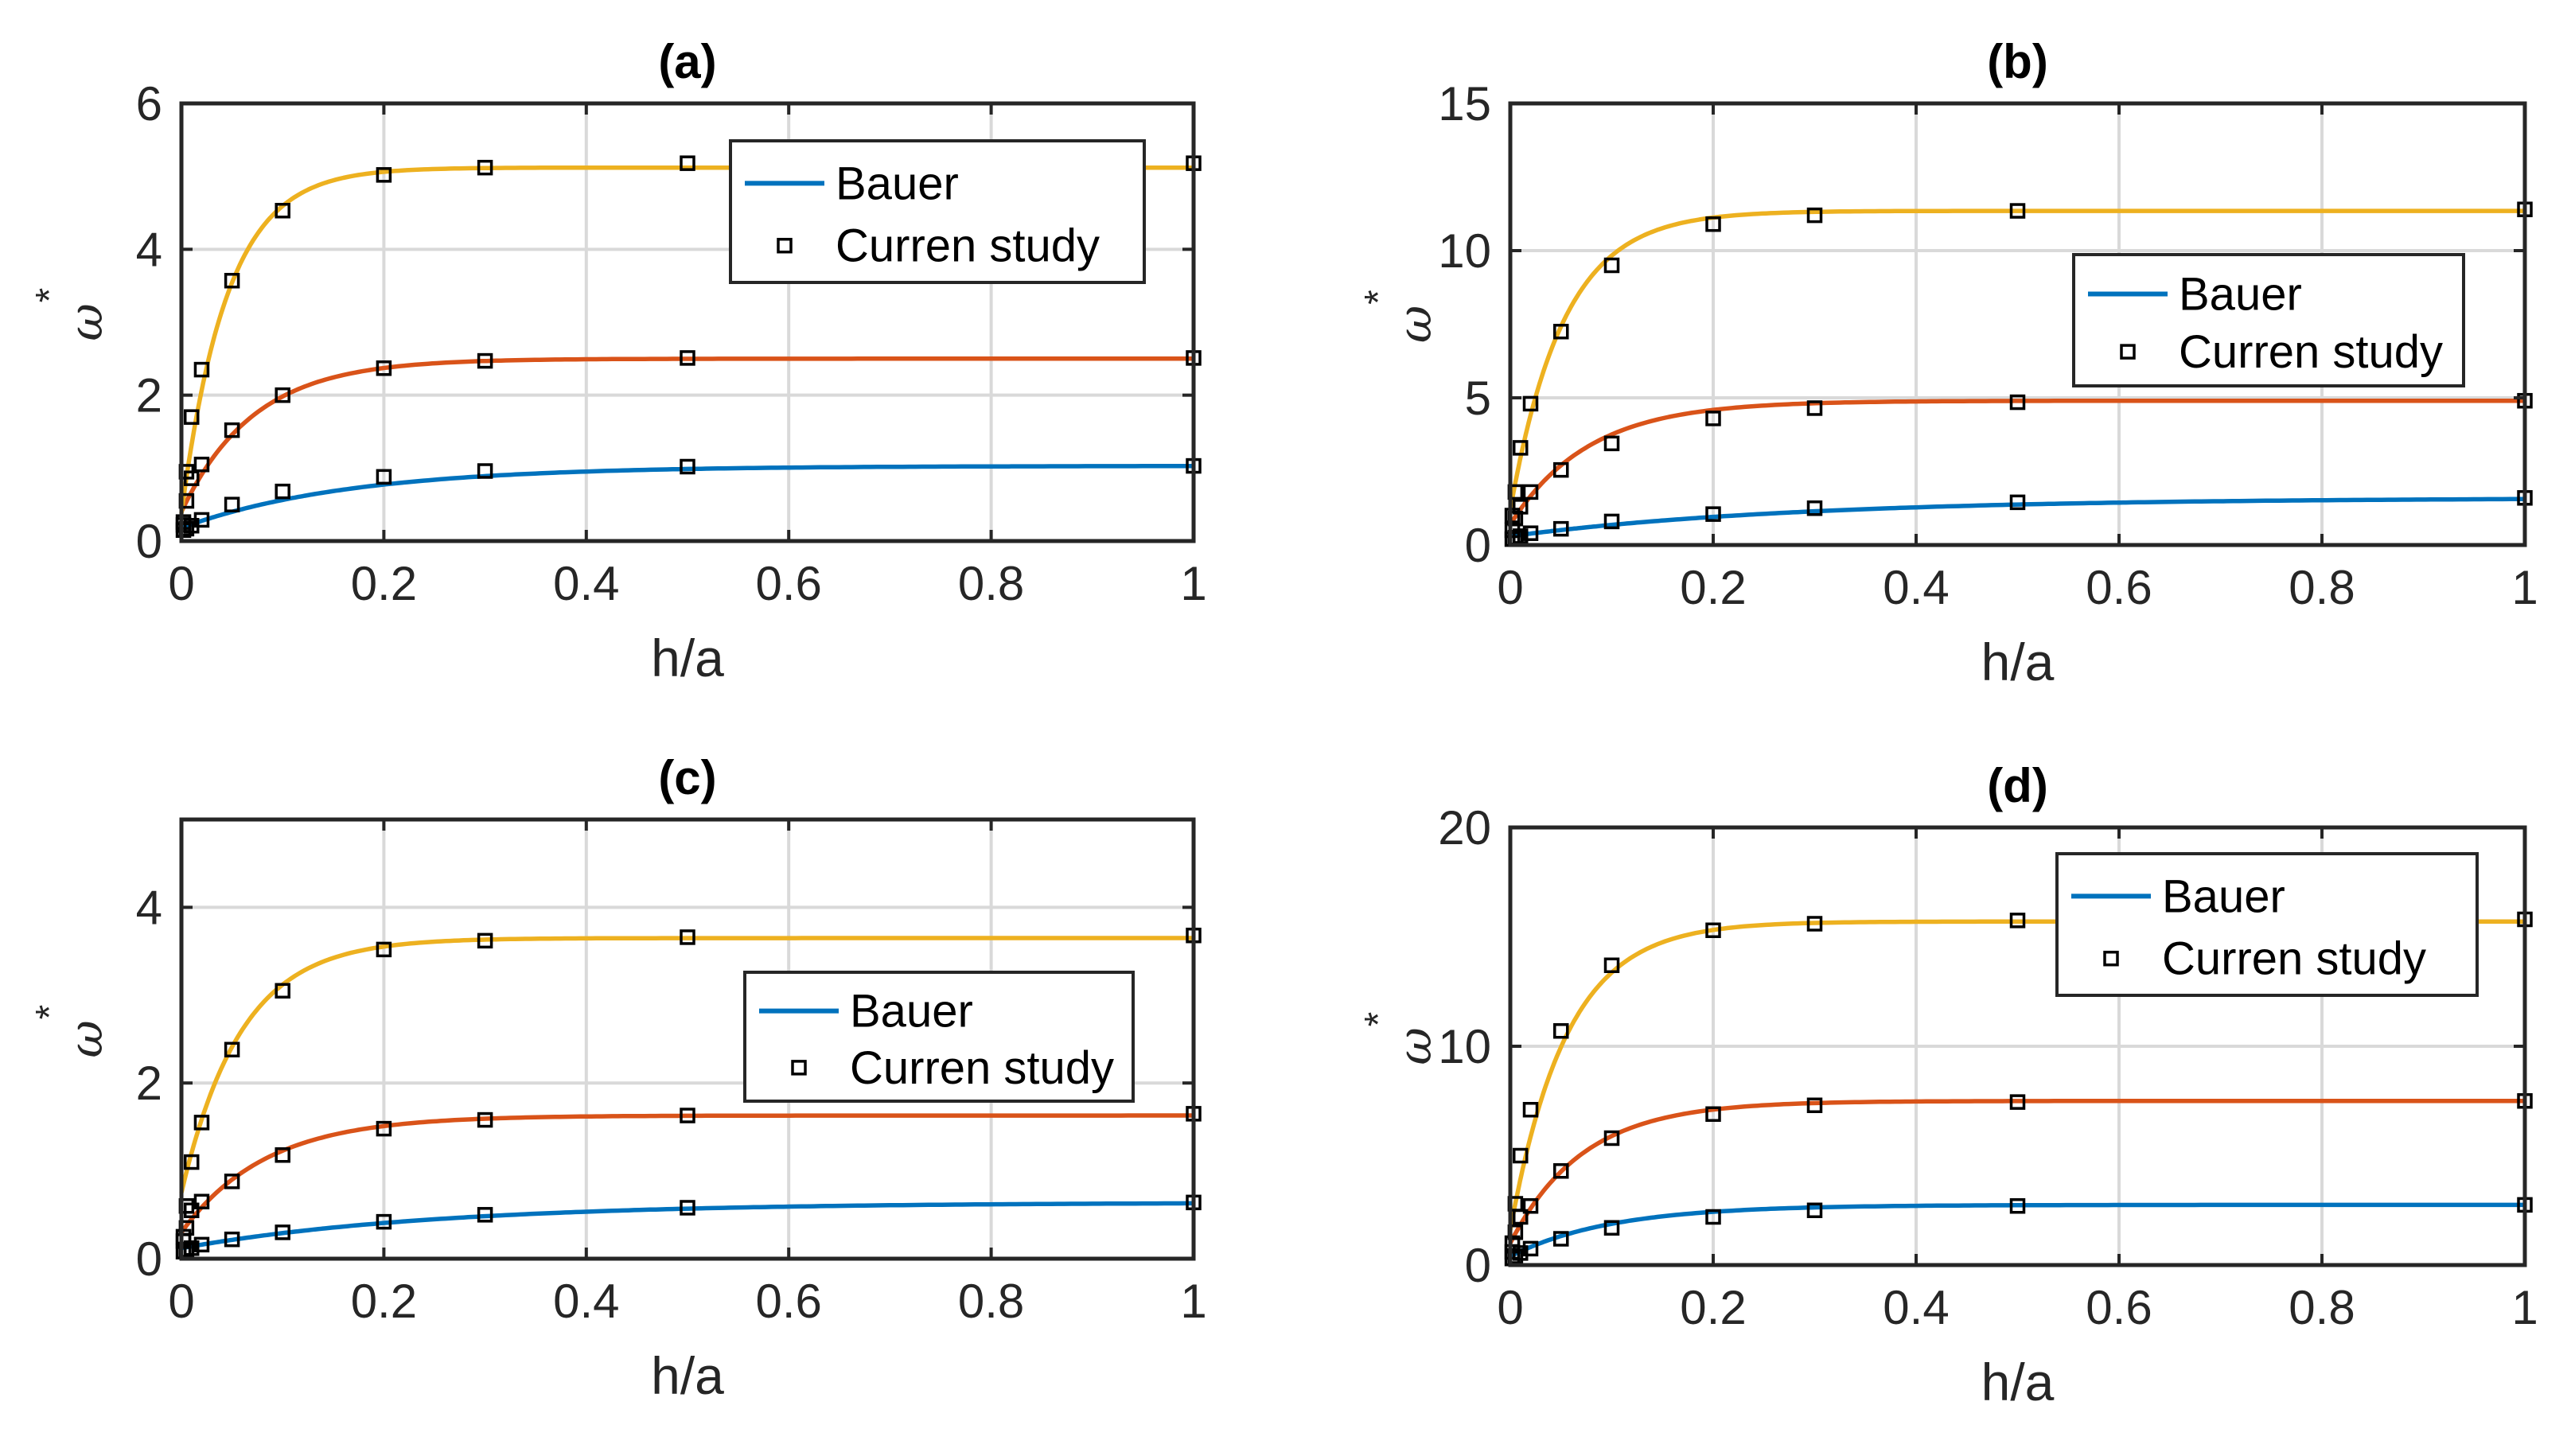 Image resolution: width=2571 pixels, height=1456 pixels. Describe the element at coordinates (687, 61) in the screenshot. I see `chart-title: (a)` at that location.